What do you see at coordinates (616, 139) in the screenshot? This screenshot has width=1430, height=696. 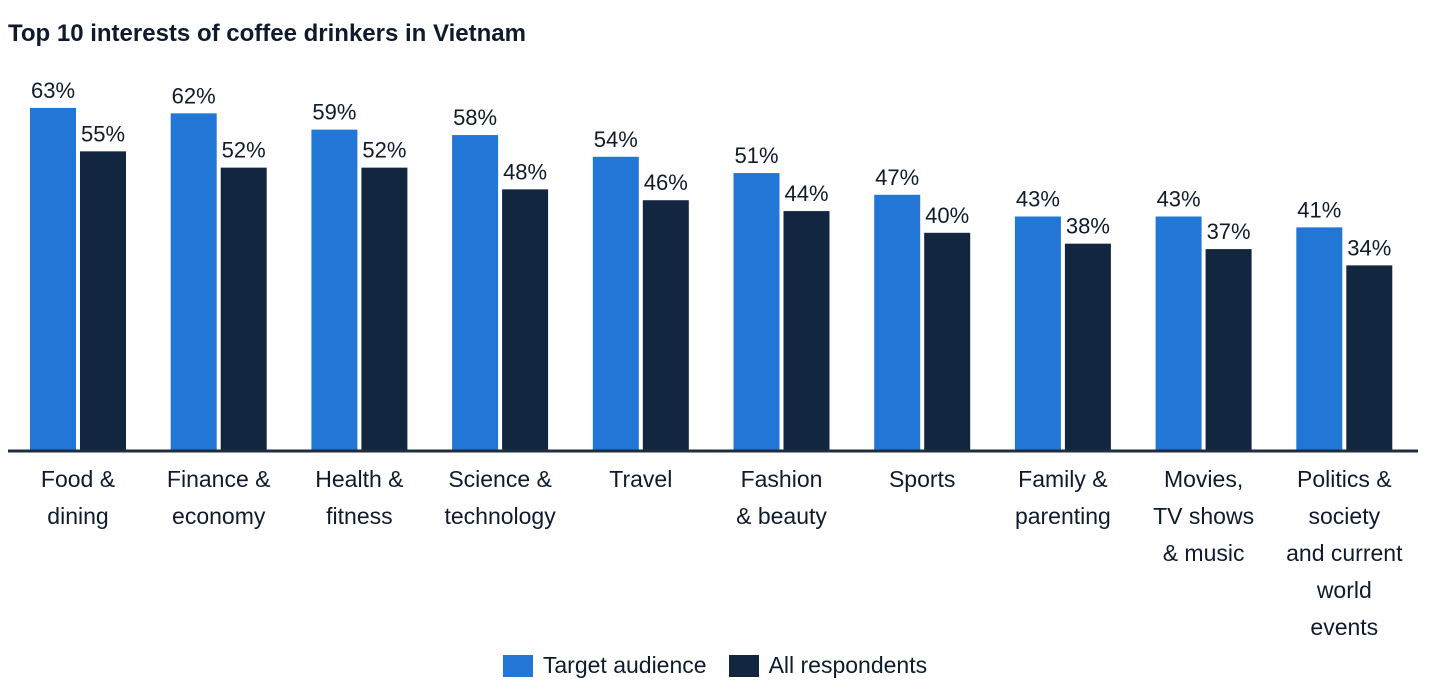 I see `value-label-target-audience-5: 54%` at bounding box center [616, 139].